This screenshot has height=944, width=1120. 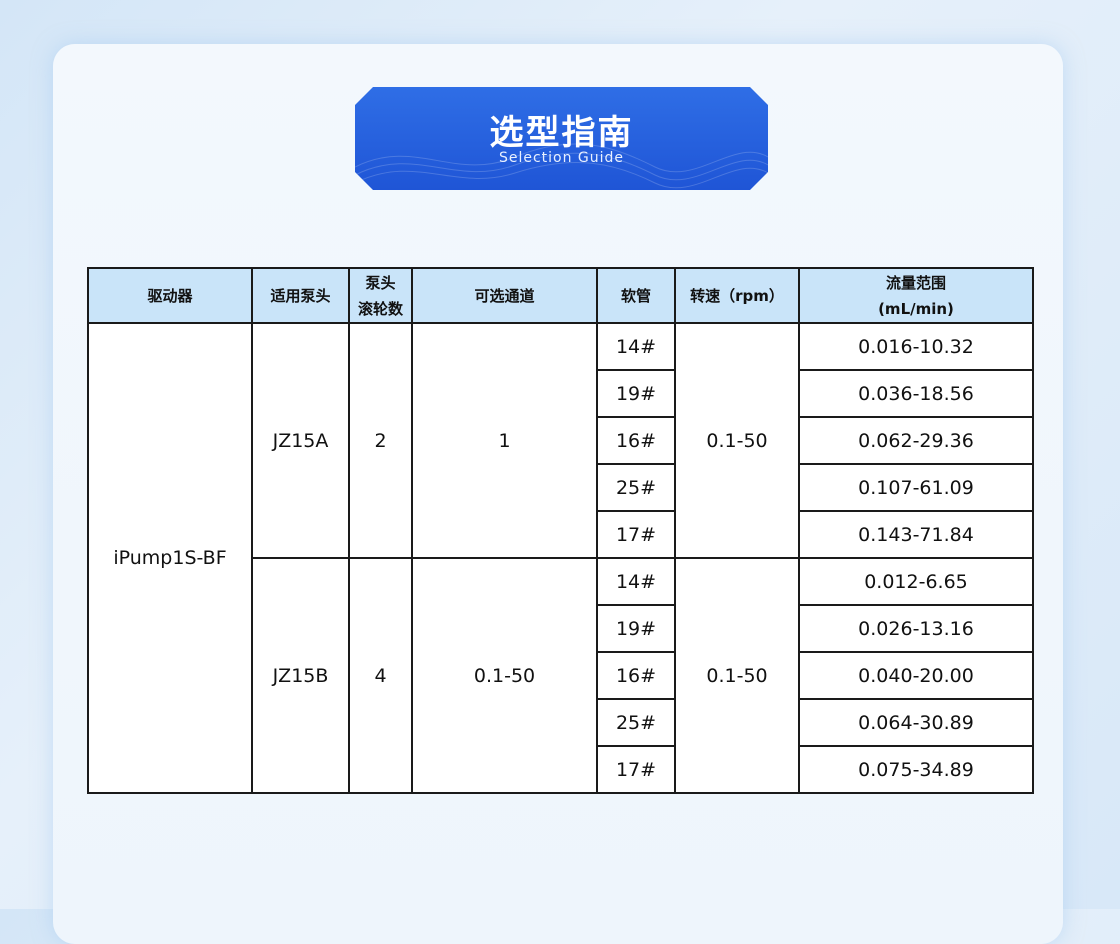 What do you see at coordinates (380, 295) in the screenshot?
I see `column-header: 泵头 滚轮数` at bounding box center [380, 295].